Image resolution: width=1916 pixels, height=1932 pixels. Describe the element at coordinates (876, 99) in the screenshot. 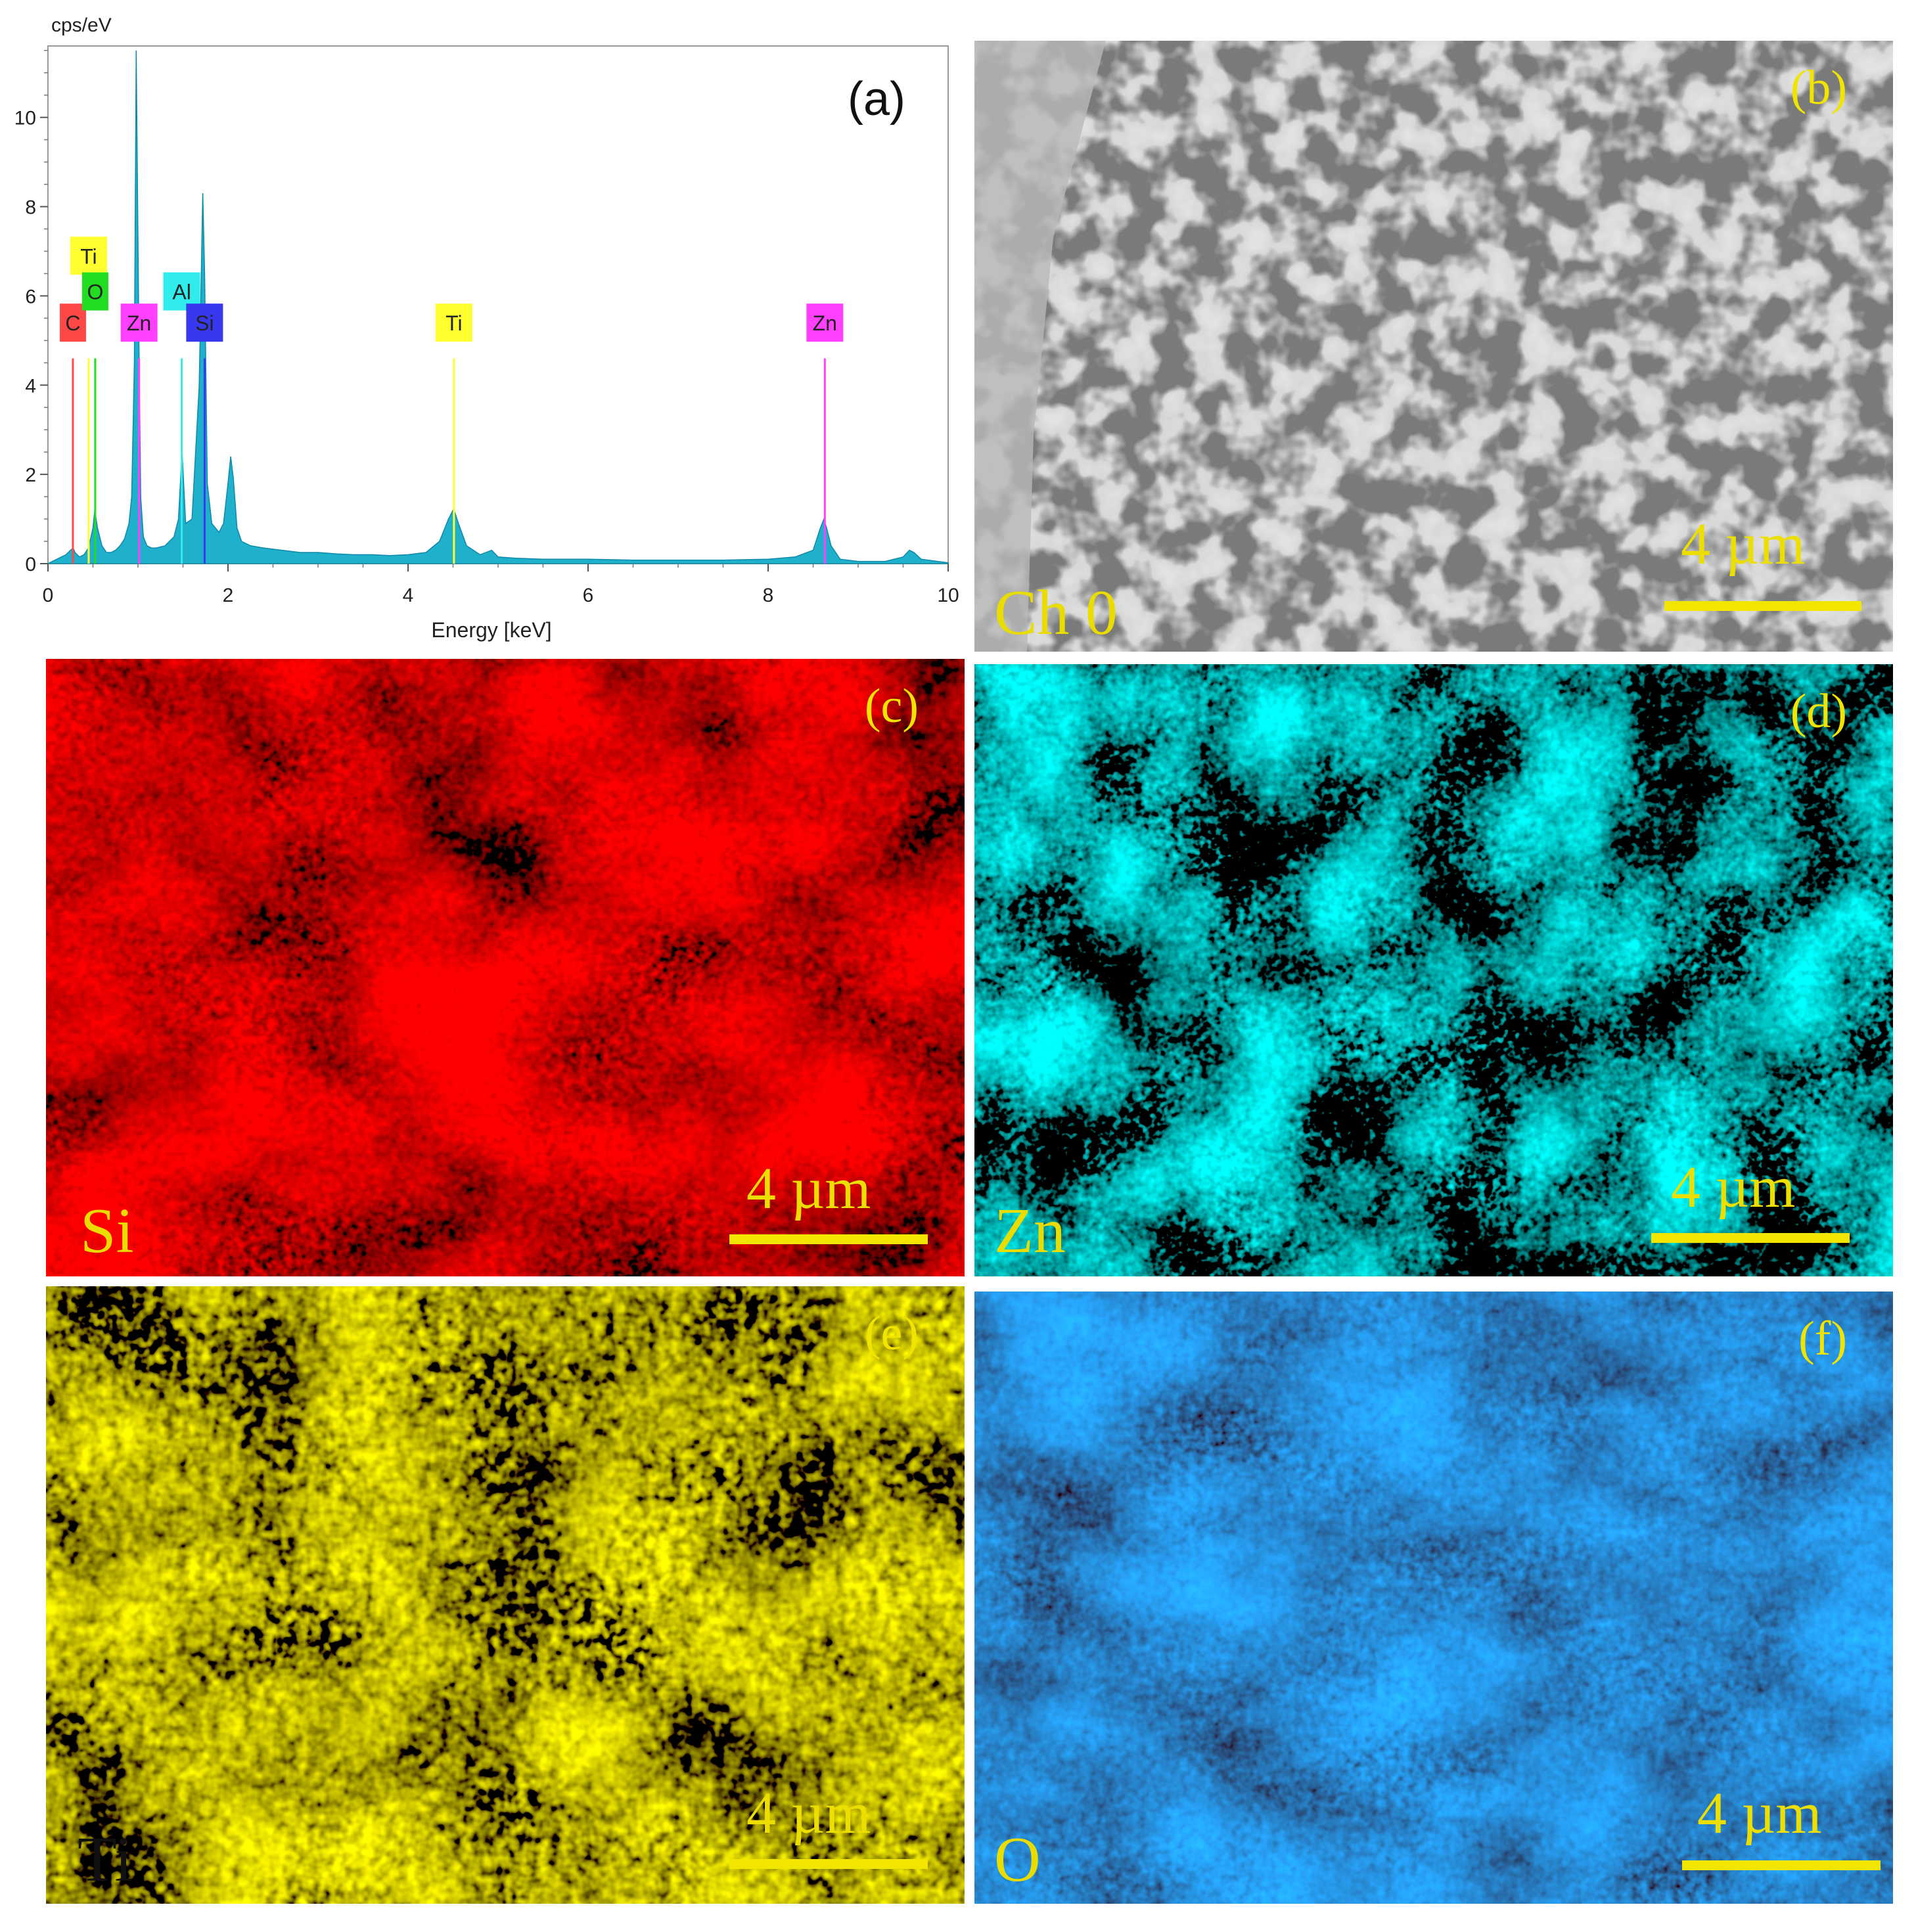

I see `panel-tag-a: (a)` at that location.